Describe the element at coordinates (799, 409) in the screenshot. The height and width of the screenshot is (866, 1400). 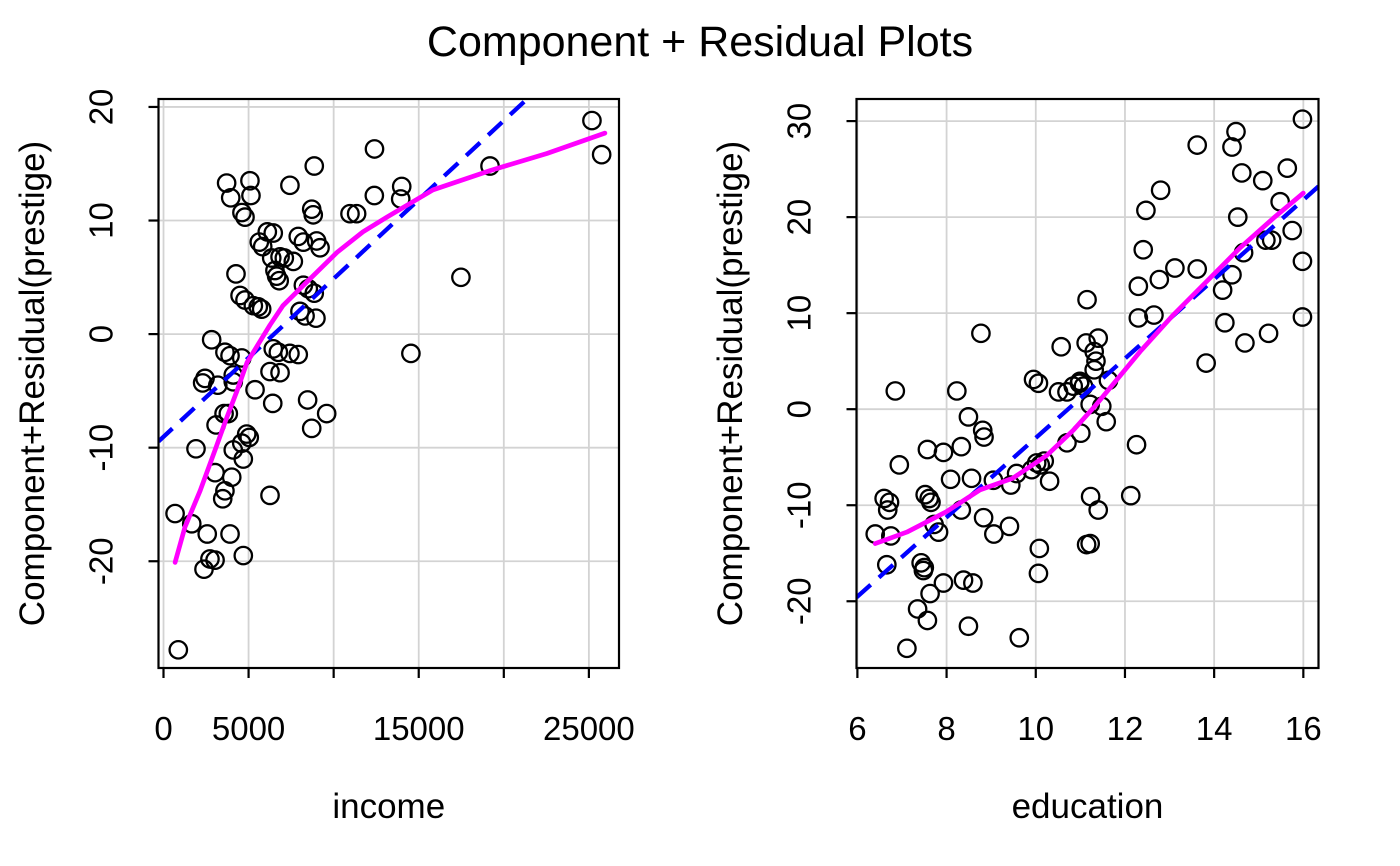
I see `y-tick-label: 0` at that location.